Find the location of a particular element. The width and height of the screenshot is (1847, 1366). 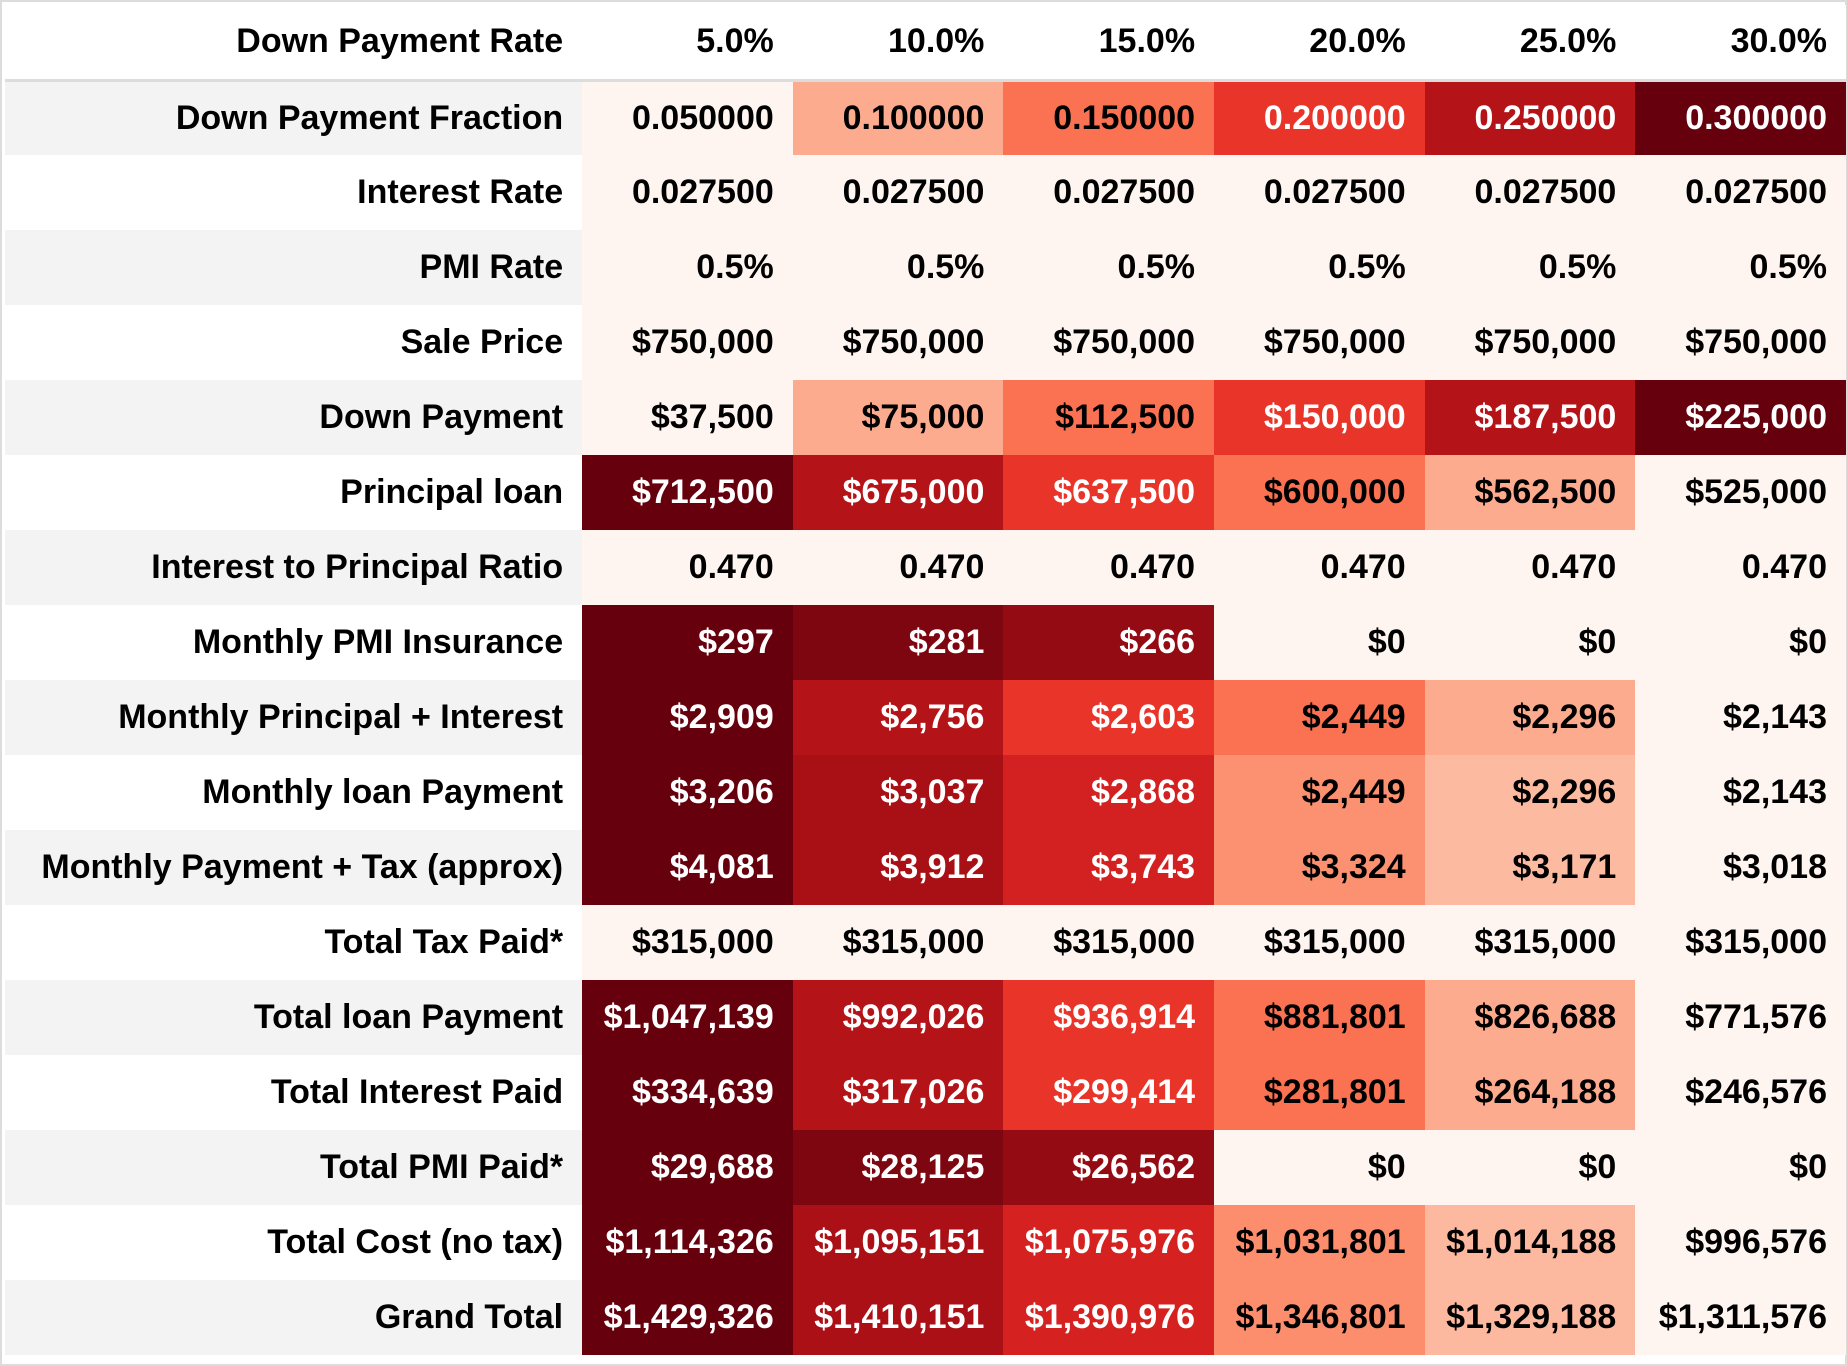

heatmap-cell: $3,324 is located at coordinates (1319, 867).